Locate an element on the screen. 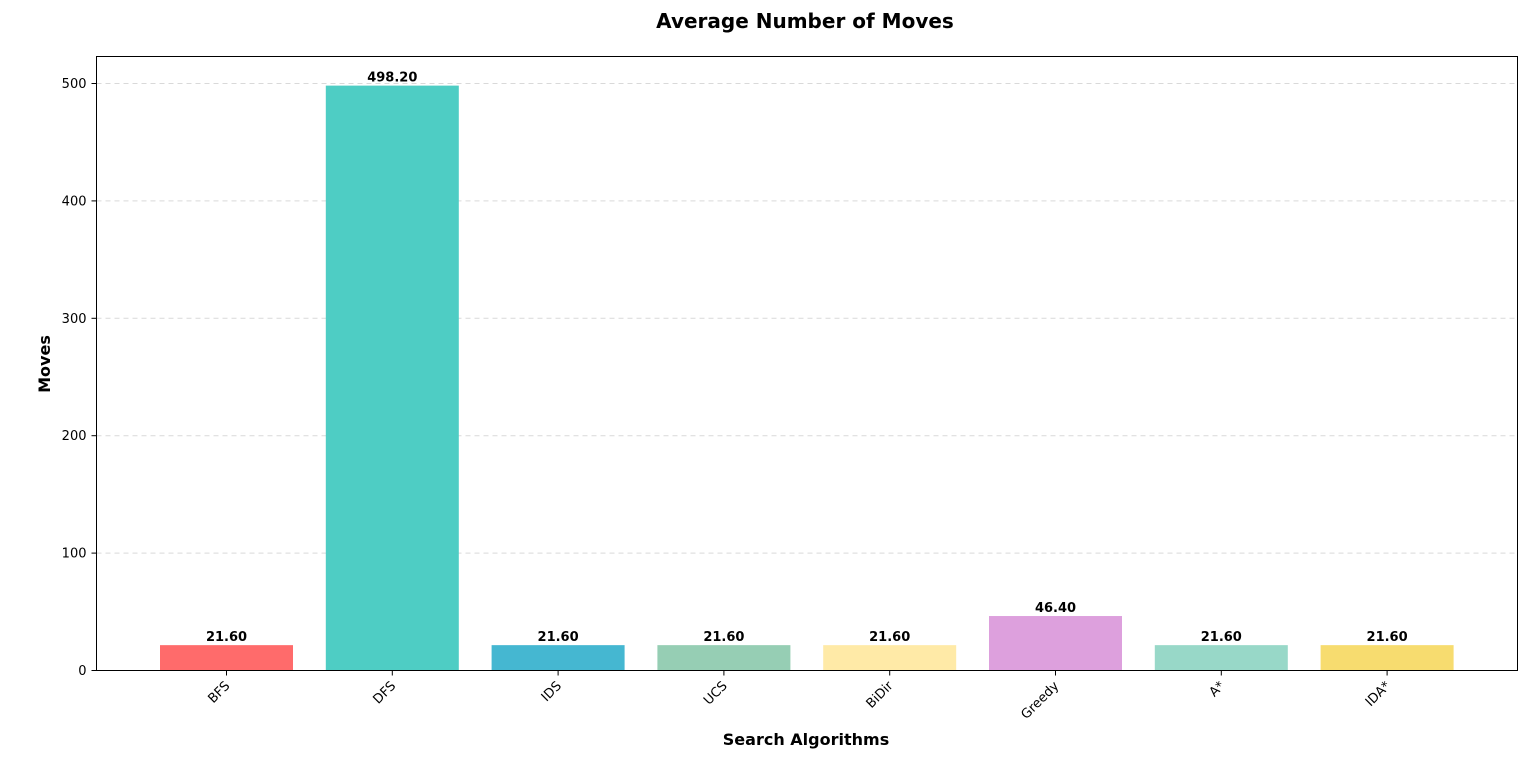 The image size is (1536, 759). bar-value-label: 46.40 is located at coordinates (1055, 608).